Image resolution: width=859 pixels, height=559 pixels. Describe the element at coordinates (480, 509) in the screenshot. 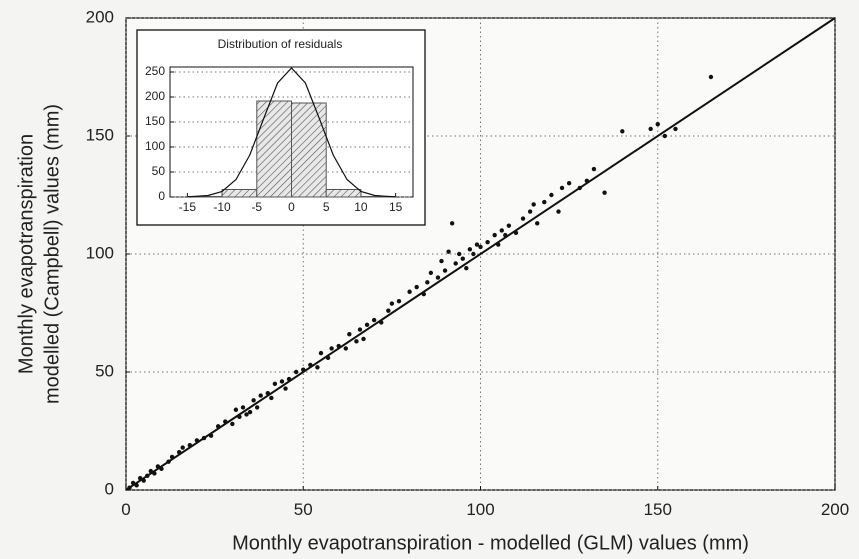

I see `x-tick-label: 100` at that location.